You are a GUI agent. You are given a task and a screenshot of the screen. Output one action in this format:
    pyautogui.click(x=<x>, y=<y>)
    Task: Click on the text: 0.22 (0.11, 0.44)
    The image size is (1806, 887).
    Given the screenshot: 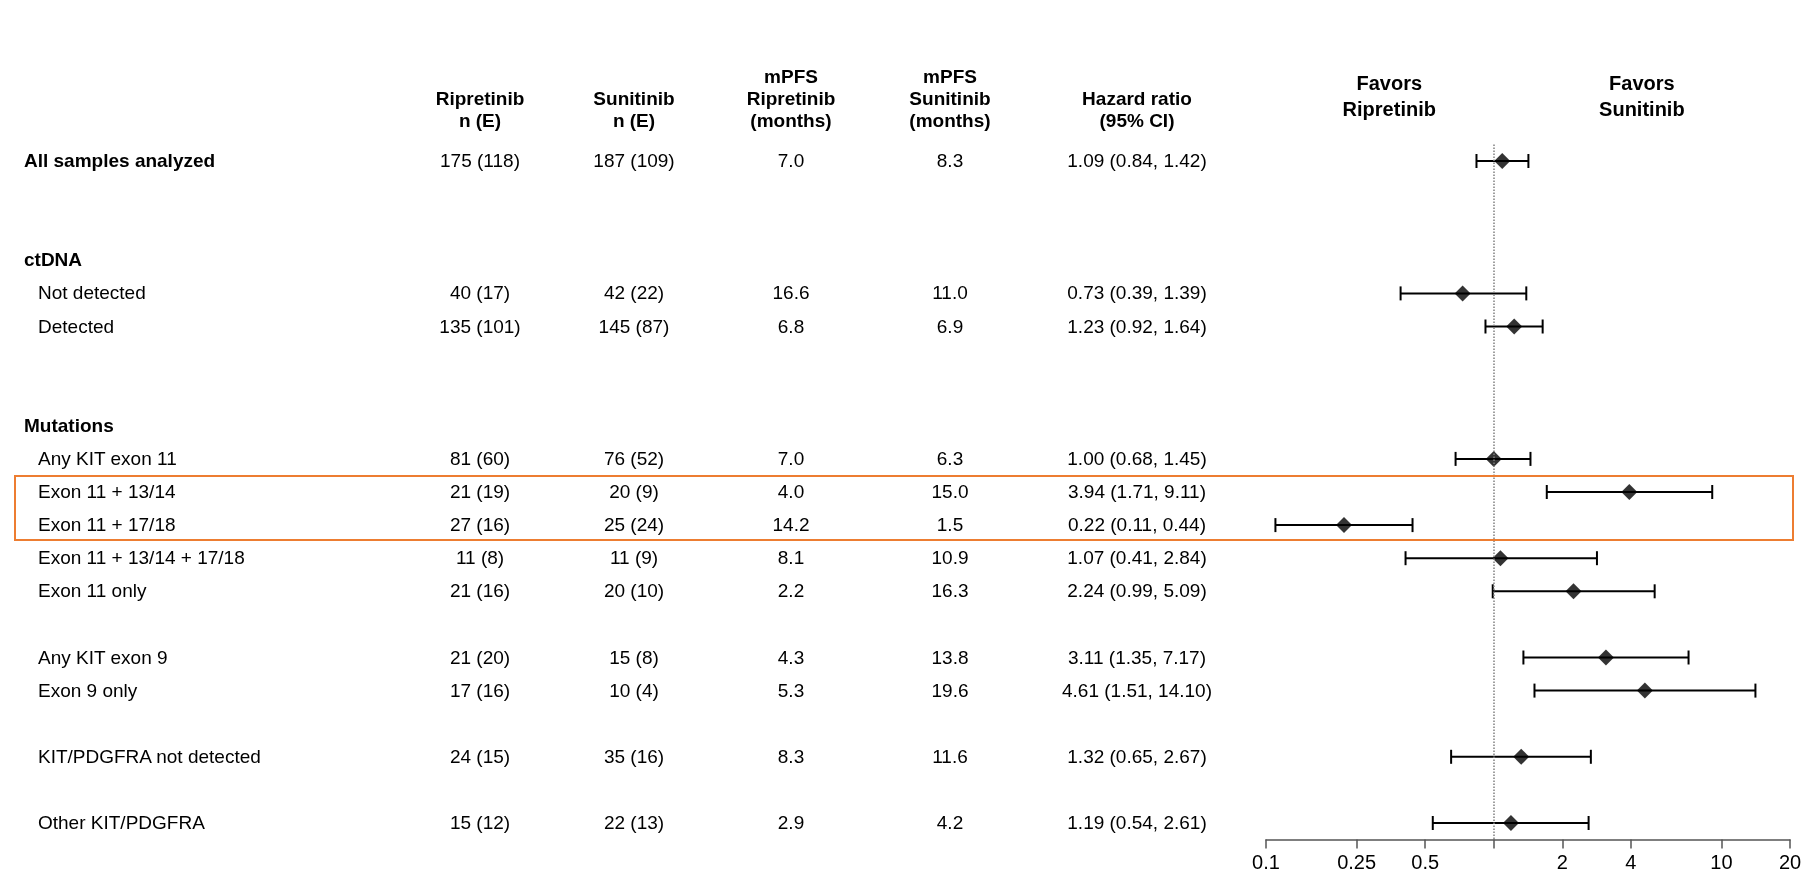 What is the action you would take?
    pyautogui.click(x=1137, y=525)
    